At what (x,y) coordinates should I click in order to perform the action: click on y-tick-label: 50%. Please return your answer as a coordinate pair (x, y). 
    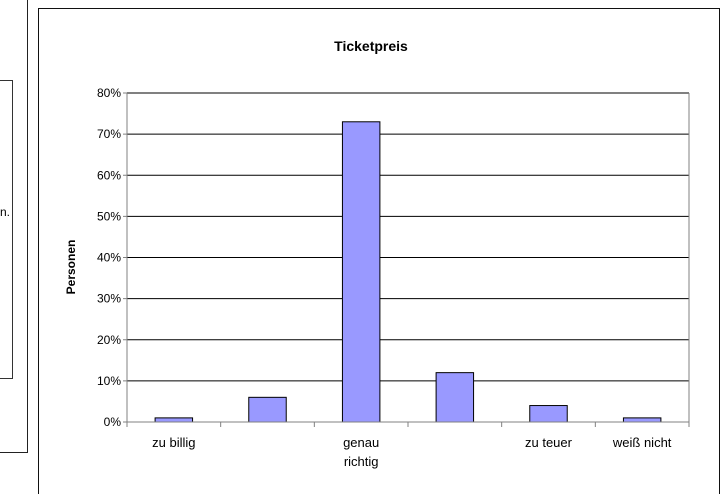
    Looking at the image, I should click on (109, 216).